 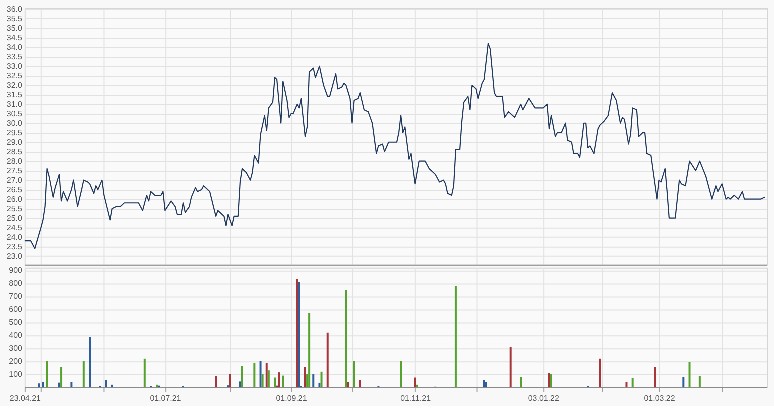 What do you see at coordinates (15, 95) in the screenshot?
I see `y-tick-label: 31.5` at bounding box center [15, 95].